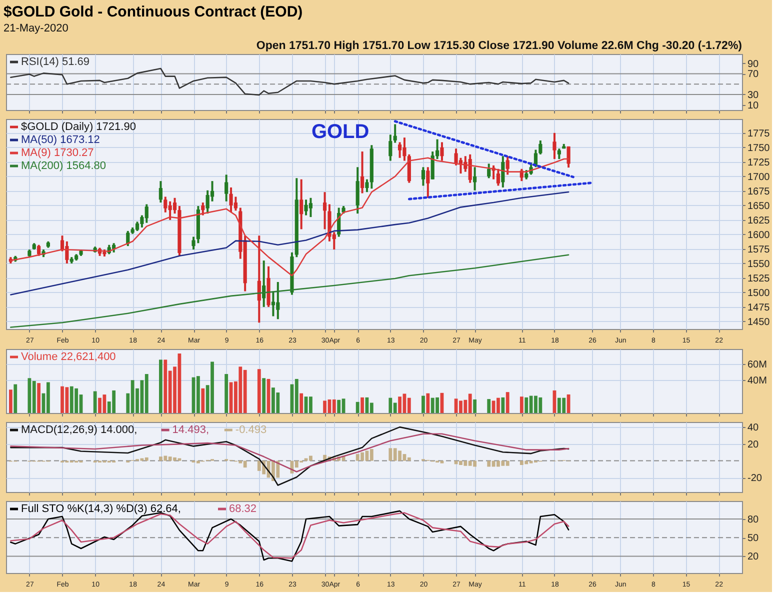 The image size is (781, 595). I want to click on annotation: GOLD, so click(340, 132).